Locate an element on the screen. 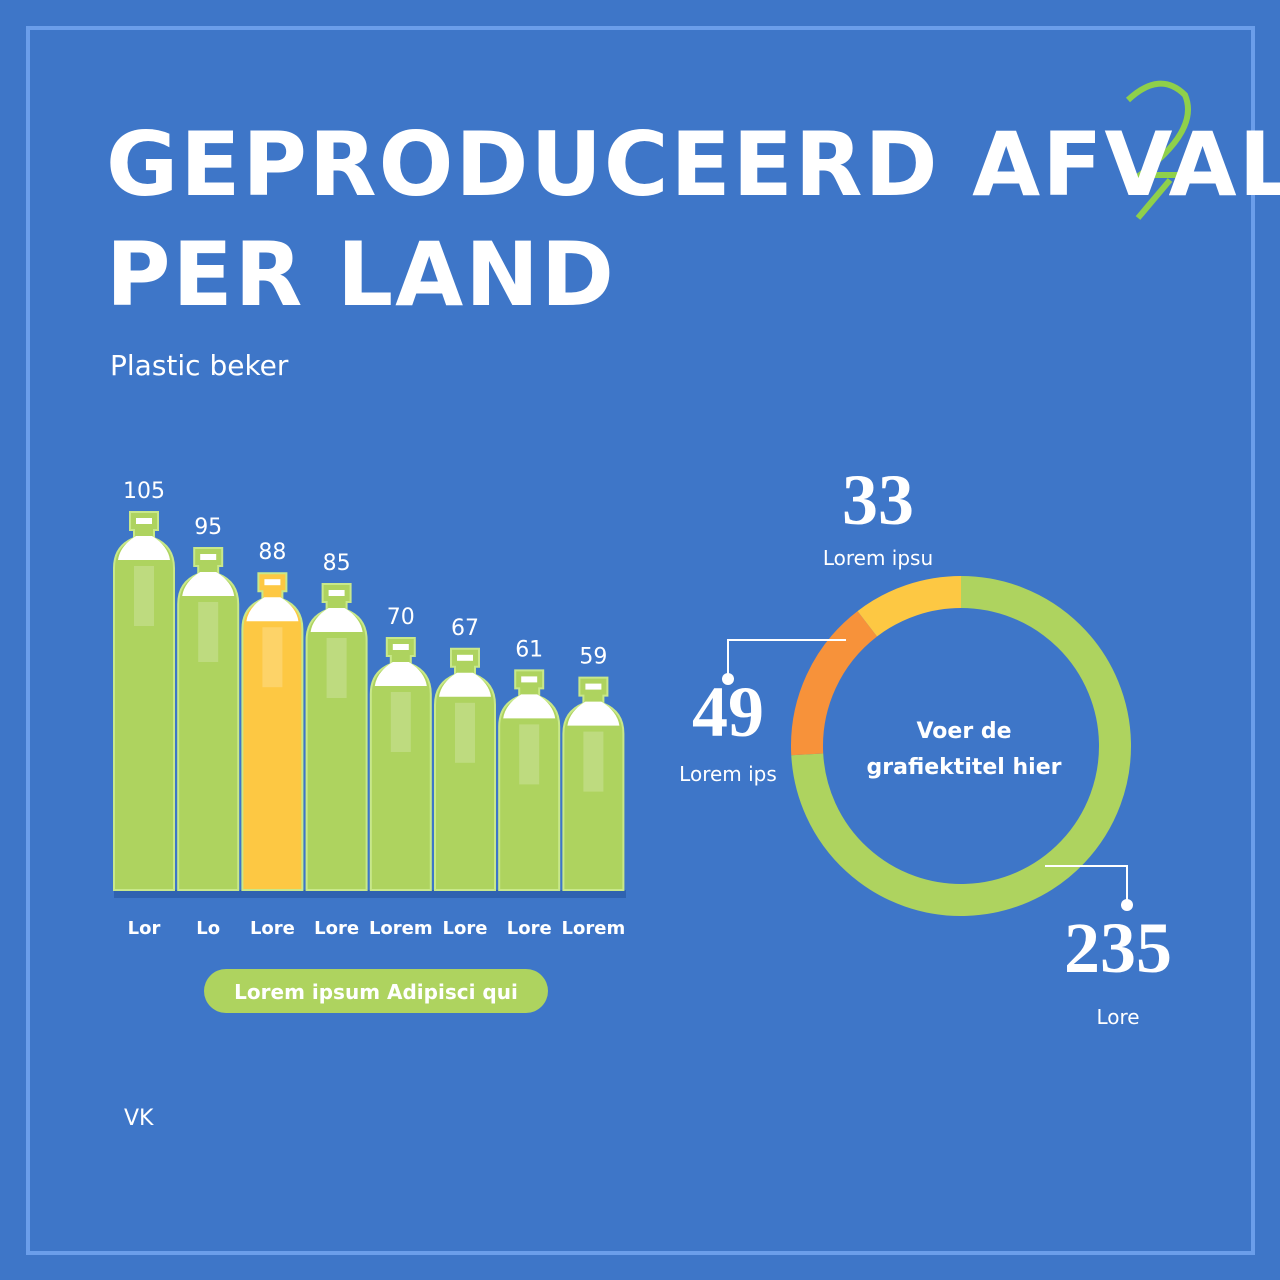 The width and height of the screenshot is (1280, 1280). bottle is located at coordinates (208, 719).